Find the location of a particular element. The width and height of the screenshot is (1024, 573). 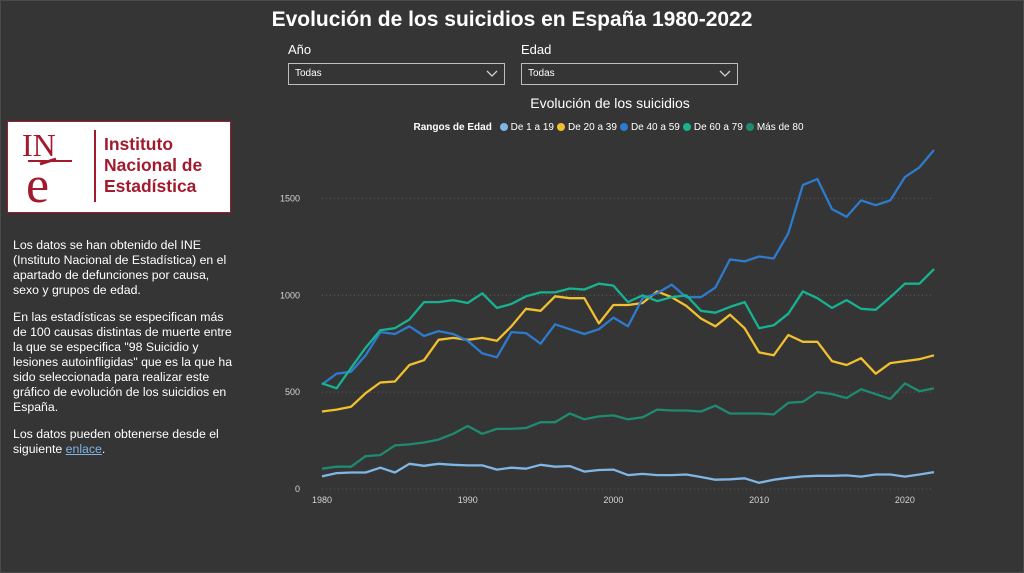

legend-label: De 40 a 59 is located at coordinates (655, 127).